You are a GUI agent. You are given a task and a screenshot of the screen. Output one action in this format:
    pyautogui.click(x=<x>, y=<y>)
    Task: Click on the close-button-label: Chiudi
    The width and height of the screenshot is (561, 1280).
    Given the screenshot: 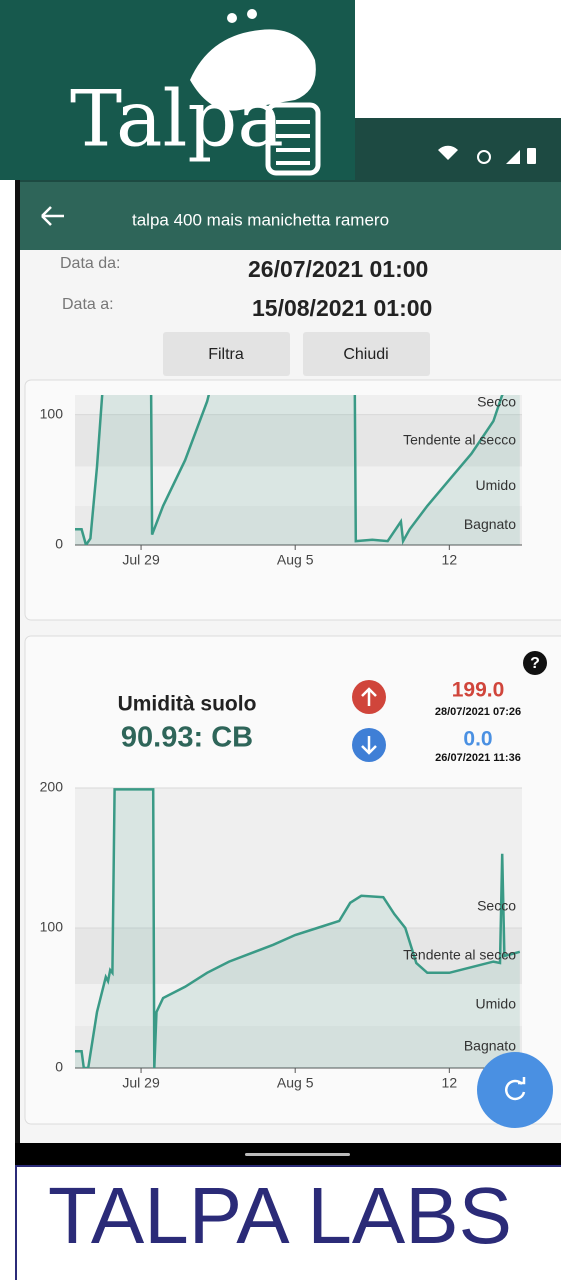 What is the action you would take?
    pyautogui.click(x=365, y=354)
    